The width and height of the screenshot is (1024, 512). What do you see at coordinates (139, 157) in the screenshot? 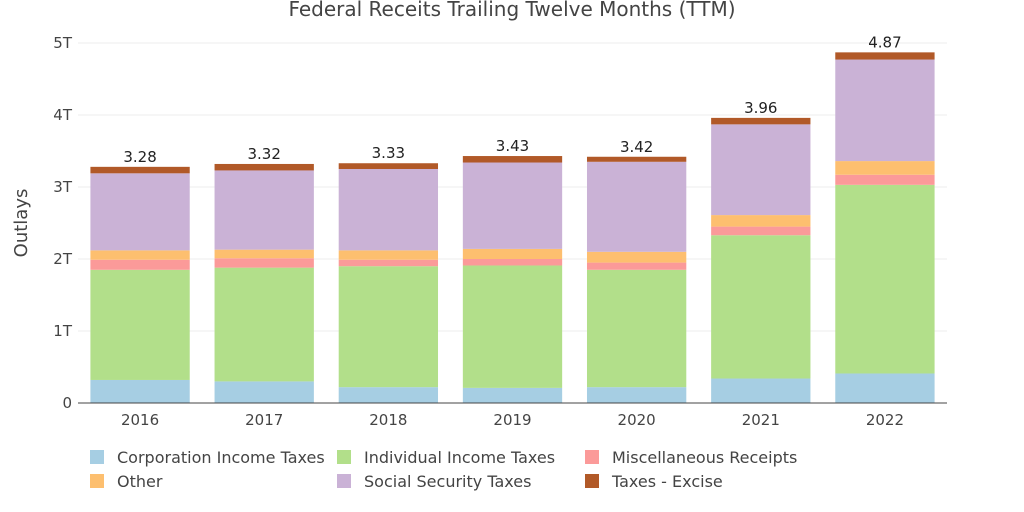
I see `total-label: 3.28` at bounding box center [139, 157].